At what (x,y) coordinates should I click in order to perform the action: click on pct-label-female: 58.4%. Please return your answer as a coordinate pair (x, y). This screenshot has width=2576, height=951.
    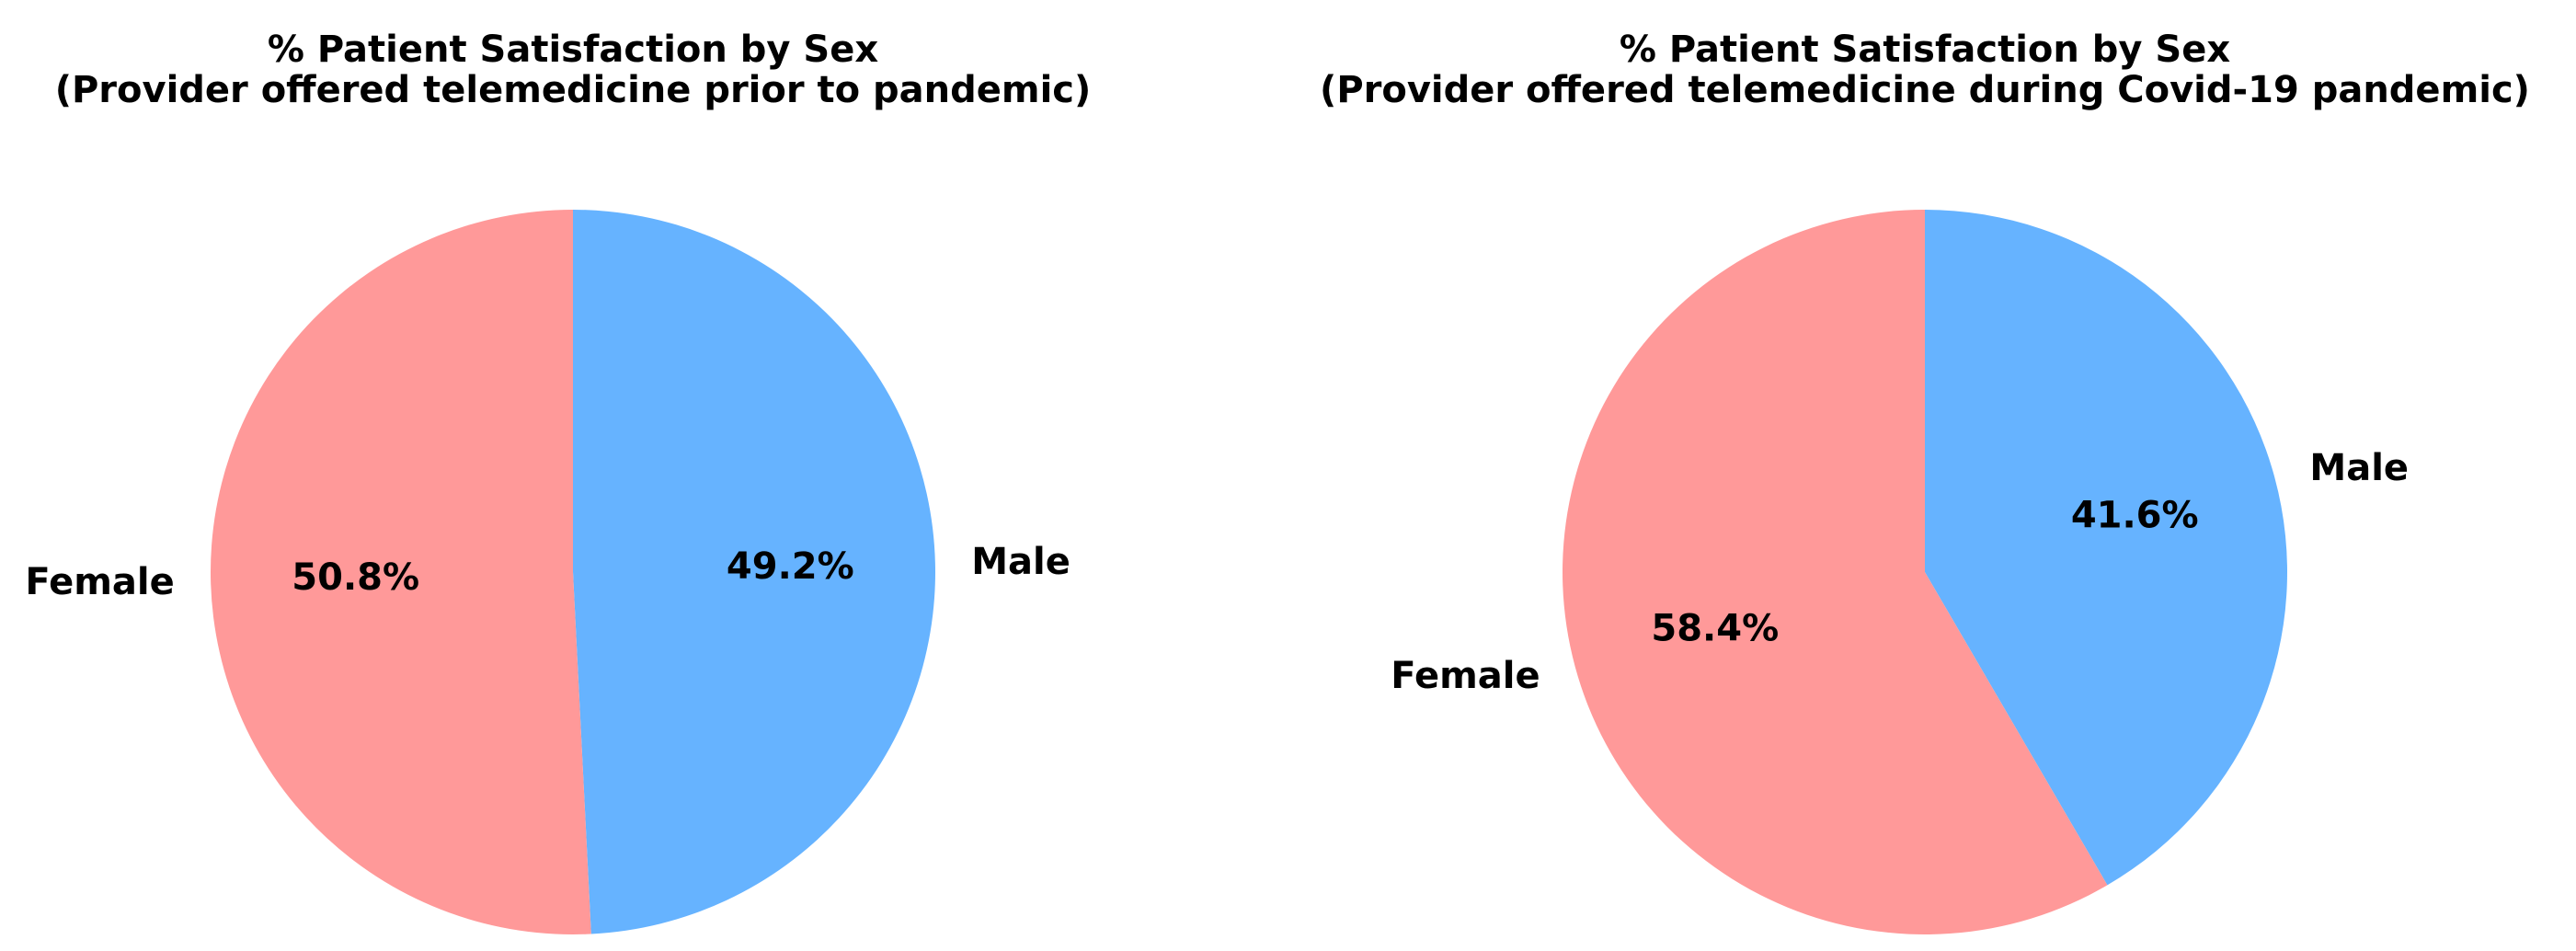
    Looking at the image, I should click on (1715, 629).